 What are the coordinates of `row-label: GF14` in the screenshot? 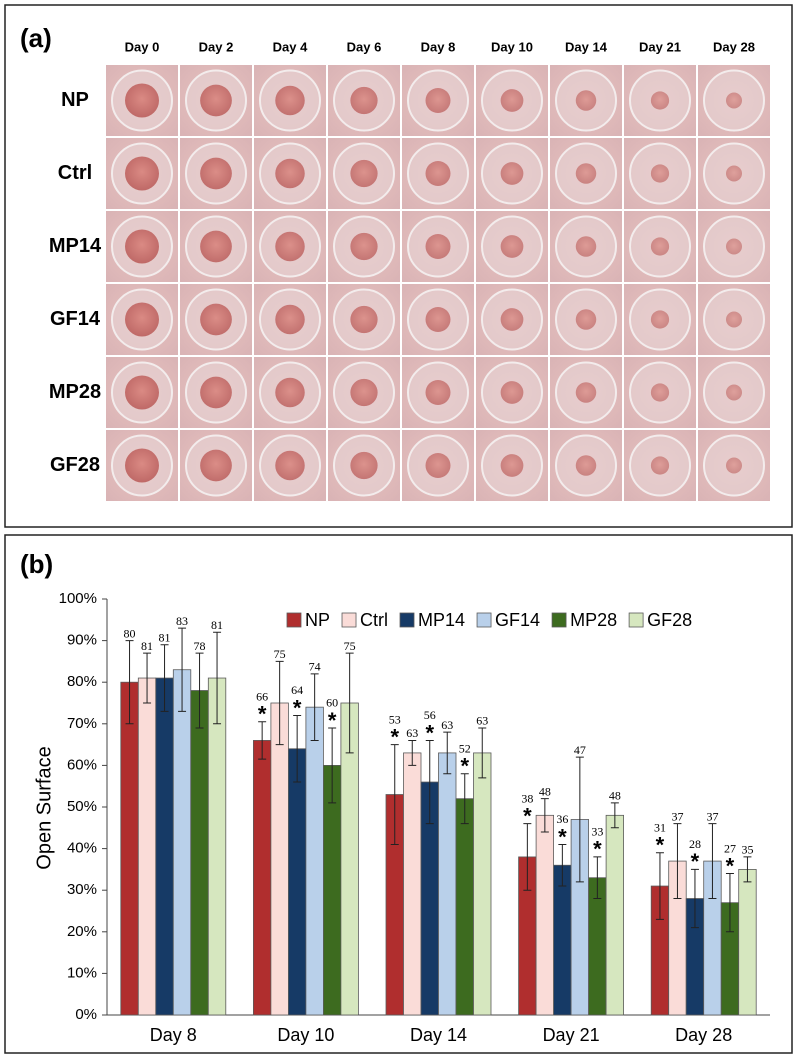 It's located at (75, 319).